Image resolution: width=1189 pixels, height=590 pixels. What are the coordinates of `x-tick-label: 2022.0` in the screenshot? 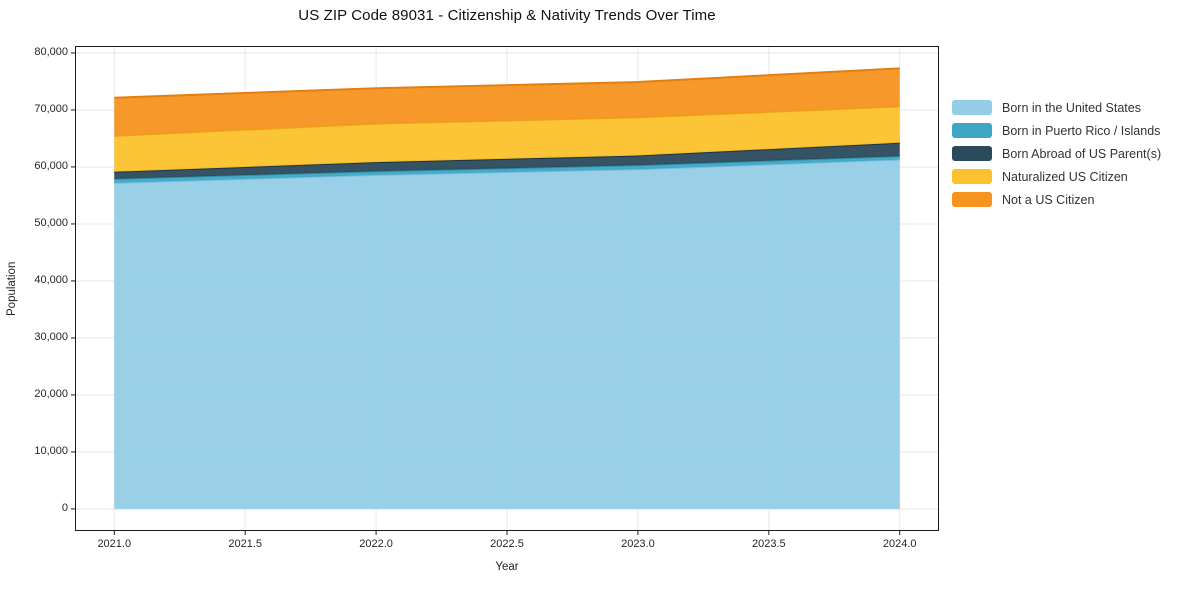 It's located at (376, 544).